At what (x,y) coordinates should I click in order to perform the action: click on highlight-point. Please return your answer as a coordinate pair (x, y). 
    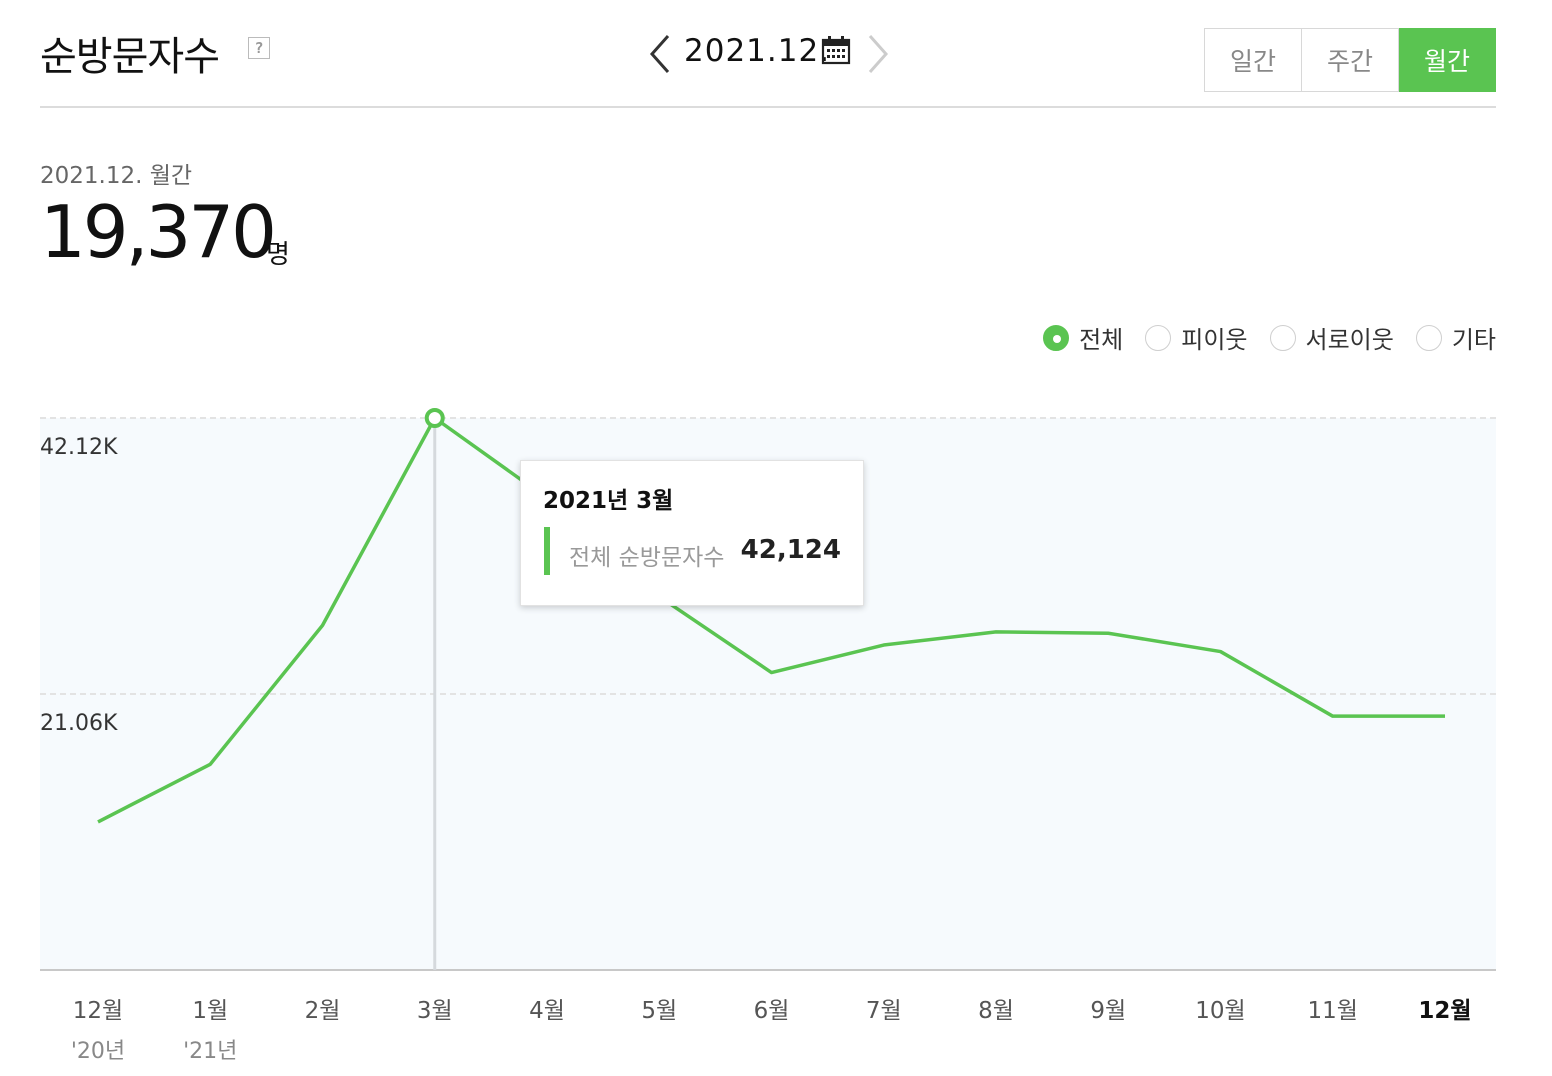
    Looking at the image, I should click on (434, 418).